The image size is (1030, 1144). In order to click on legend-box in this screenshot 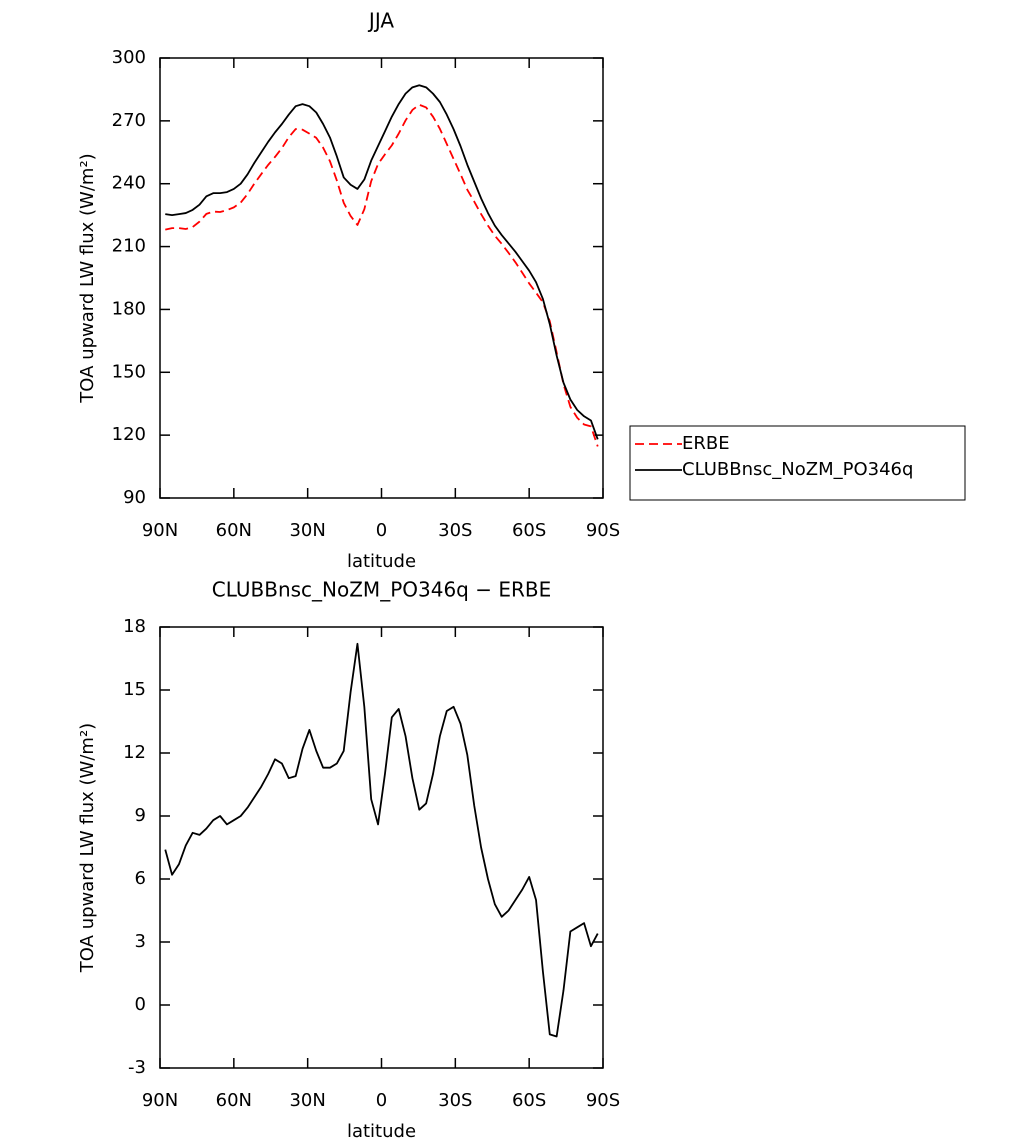, I will do `click(797, 463)`.